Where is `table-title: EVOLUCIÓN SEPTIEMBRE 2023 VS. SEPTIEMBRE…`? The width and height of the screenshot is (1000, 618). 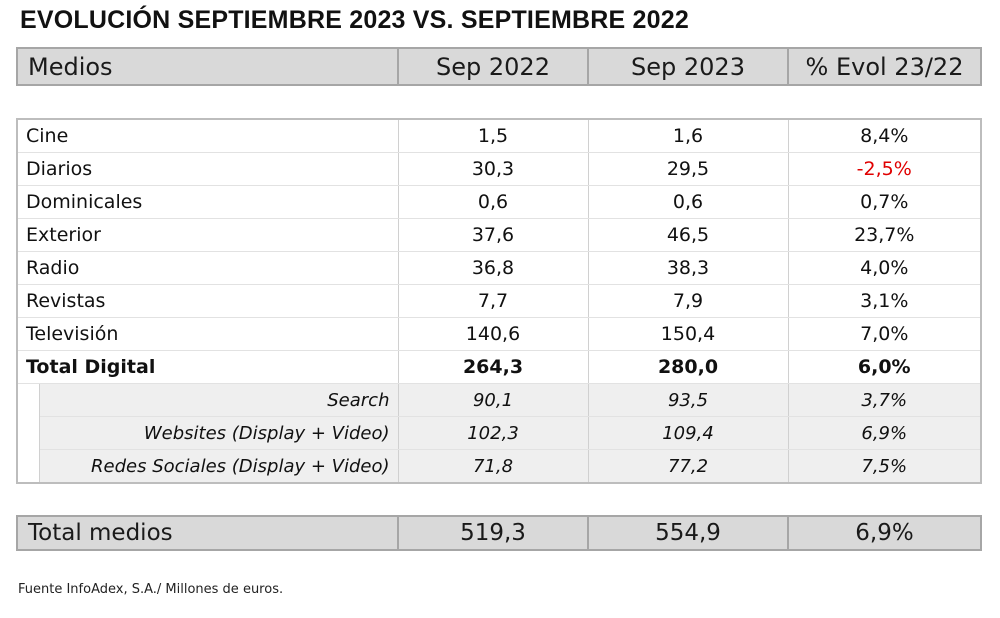
table-title: EVOLUCIÓN SEPTIEMBRE 2023 VS. SEPTIEMBRE… is located at coordinates (354, 20).